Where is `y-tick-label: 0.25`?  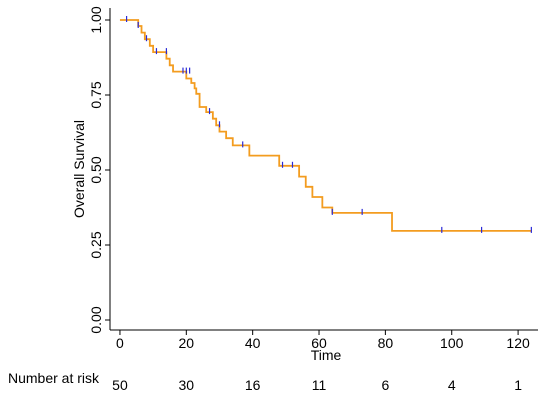
y-tick-label: 0.25 is located at coordinates (96, 244).